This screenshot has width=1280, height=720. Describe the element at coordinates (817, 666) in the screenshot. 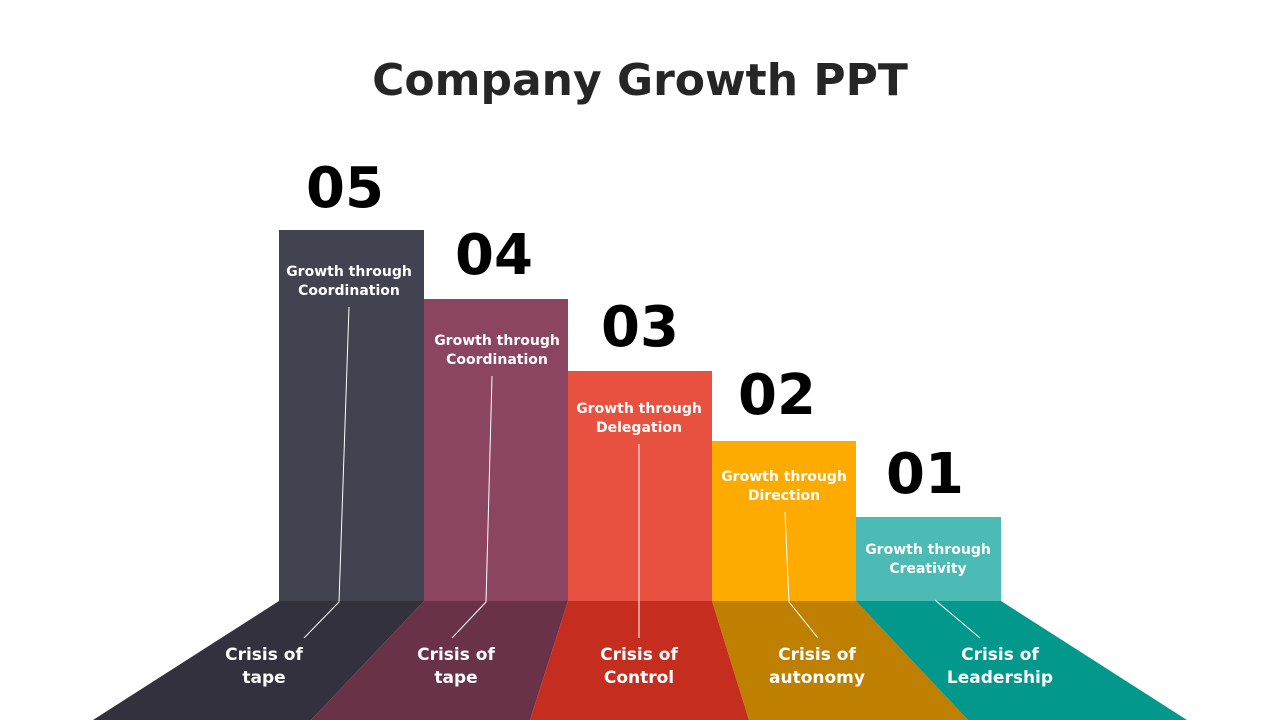

I see `crisis-label-02: Crisis of autonomy` at that location.